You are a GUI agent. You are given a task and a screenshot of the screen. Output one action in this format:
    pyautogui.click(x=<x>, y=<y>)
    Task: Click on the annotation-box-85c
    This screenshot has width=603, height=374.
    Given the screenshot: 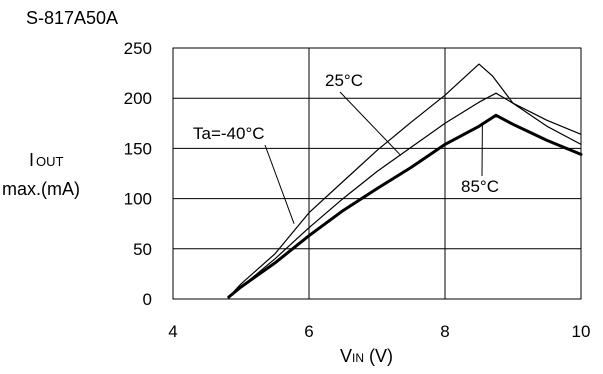 What is the action you would take?
    pyautogui.click(x=502, y=187)
    